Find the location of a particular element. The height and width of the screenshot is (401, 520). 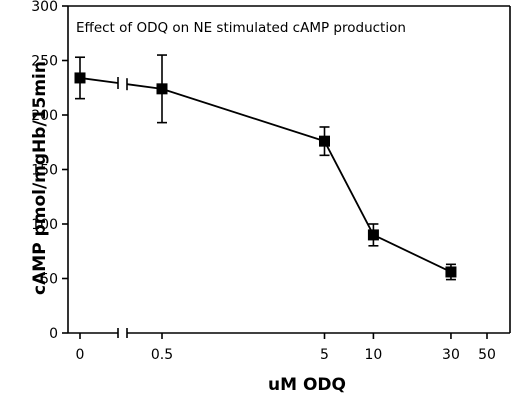

x-tick-label: 0 is located at coordinates (80, 355).